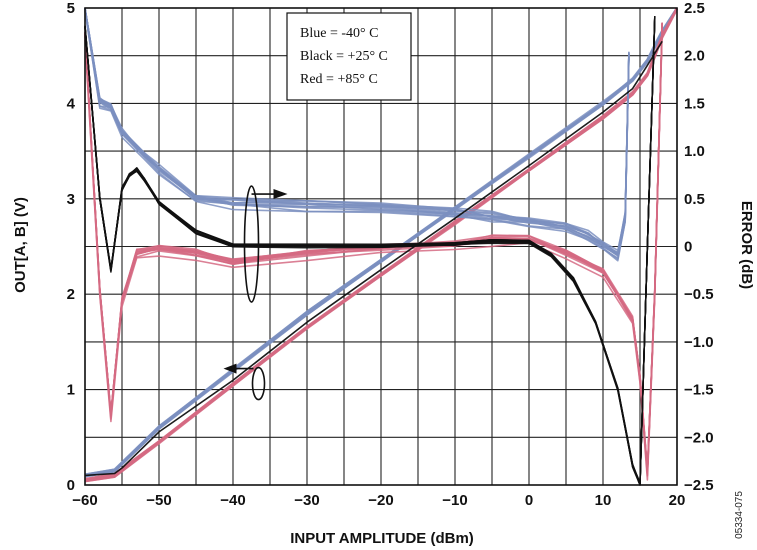  What do you see at coordinates (699, 294) in the screenshot?
I see `y-right-tick-label: −0.5` at bounding box center [699, 294].